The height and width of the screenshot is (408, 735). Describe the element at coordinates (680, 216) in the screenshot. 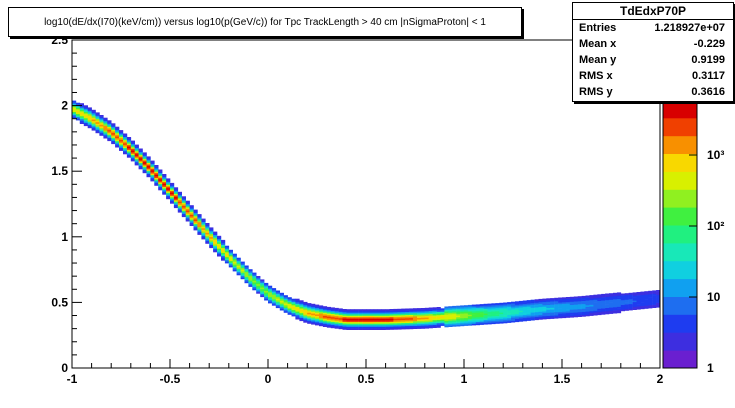

I see `color-scale-swatch` at that location.